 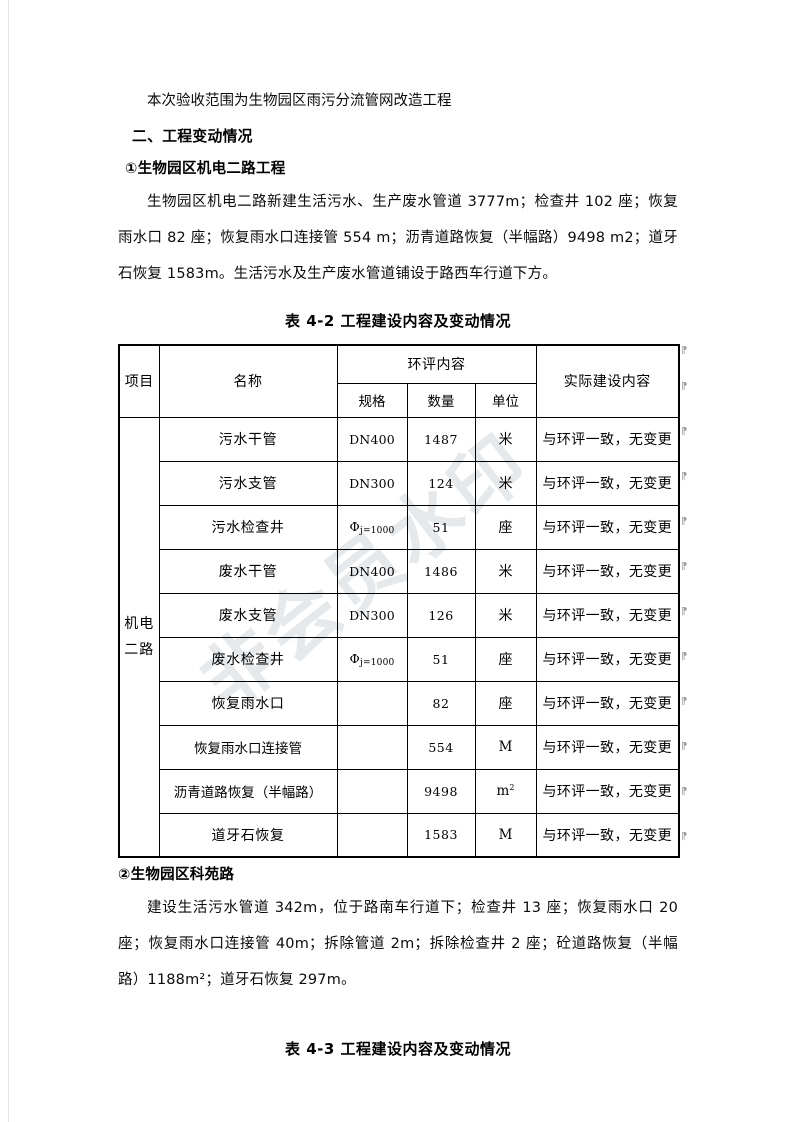 I want to click on cell-quantity: 82, so click(x=441, y=703).